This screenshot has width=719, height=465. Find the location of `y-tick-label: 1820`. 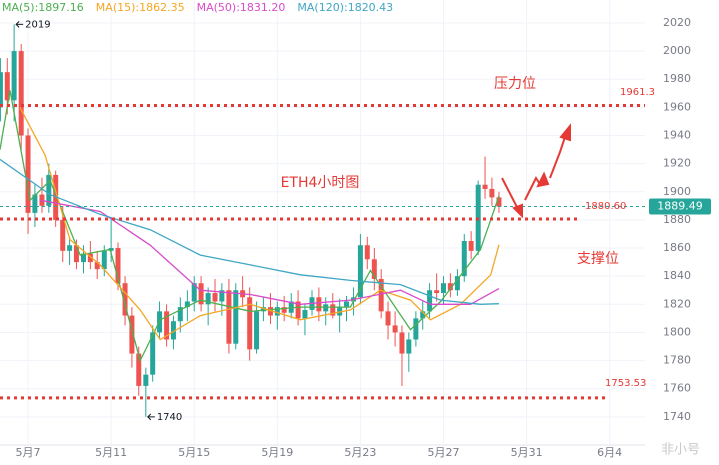

y-tick-label: 1820 is located at coordinates (677, 303).